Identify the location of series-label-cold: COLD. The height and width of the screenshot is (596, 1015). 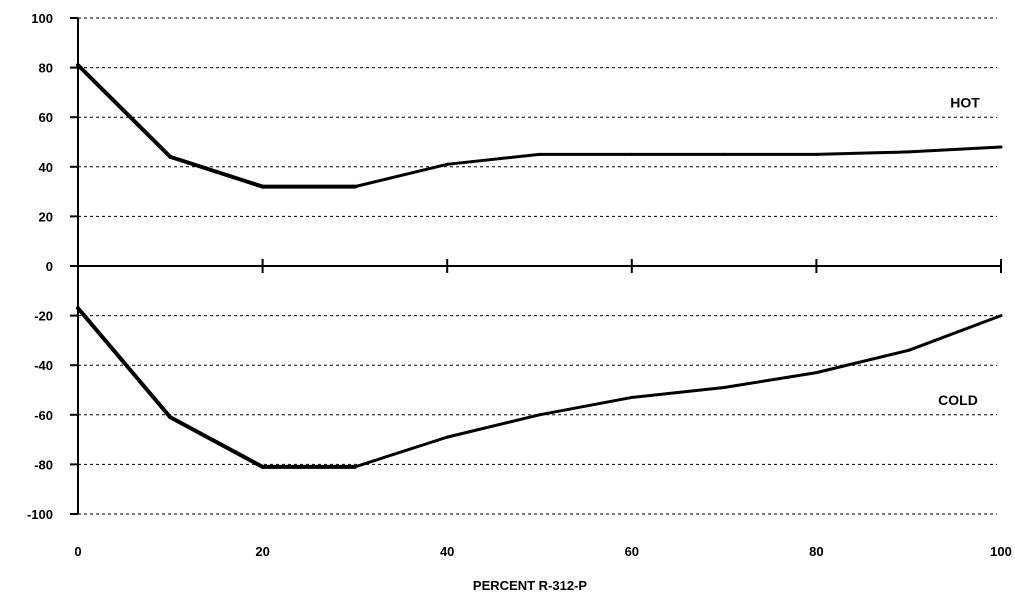
(958, 400).